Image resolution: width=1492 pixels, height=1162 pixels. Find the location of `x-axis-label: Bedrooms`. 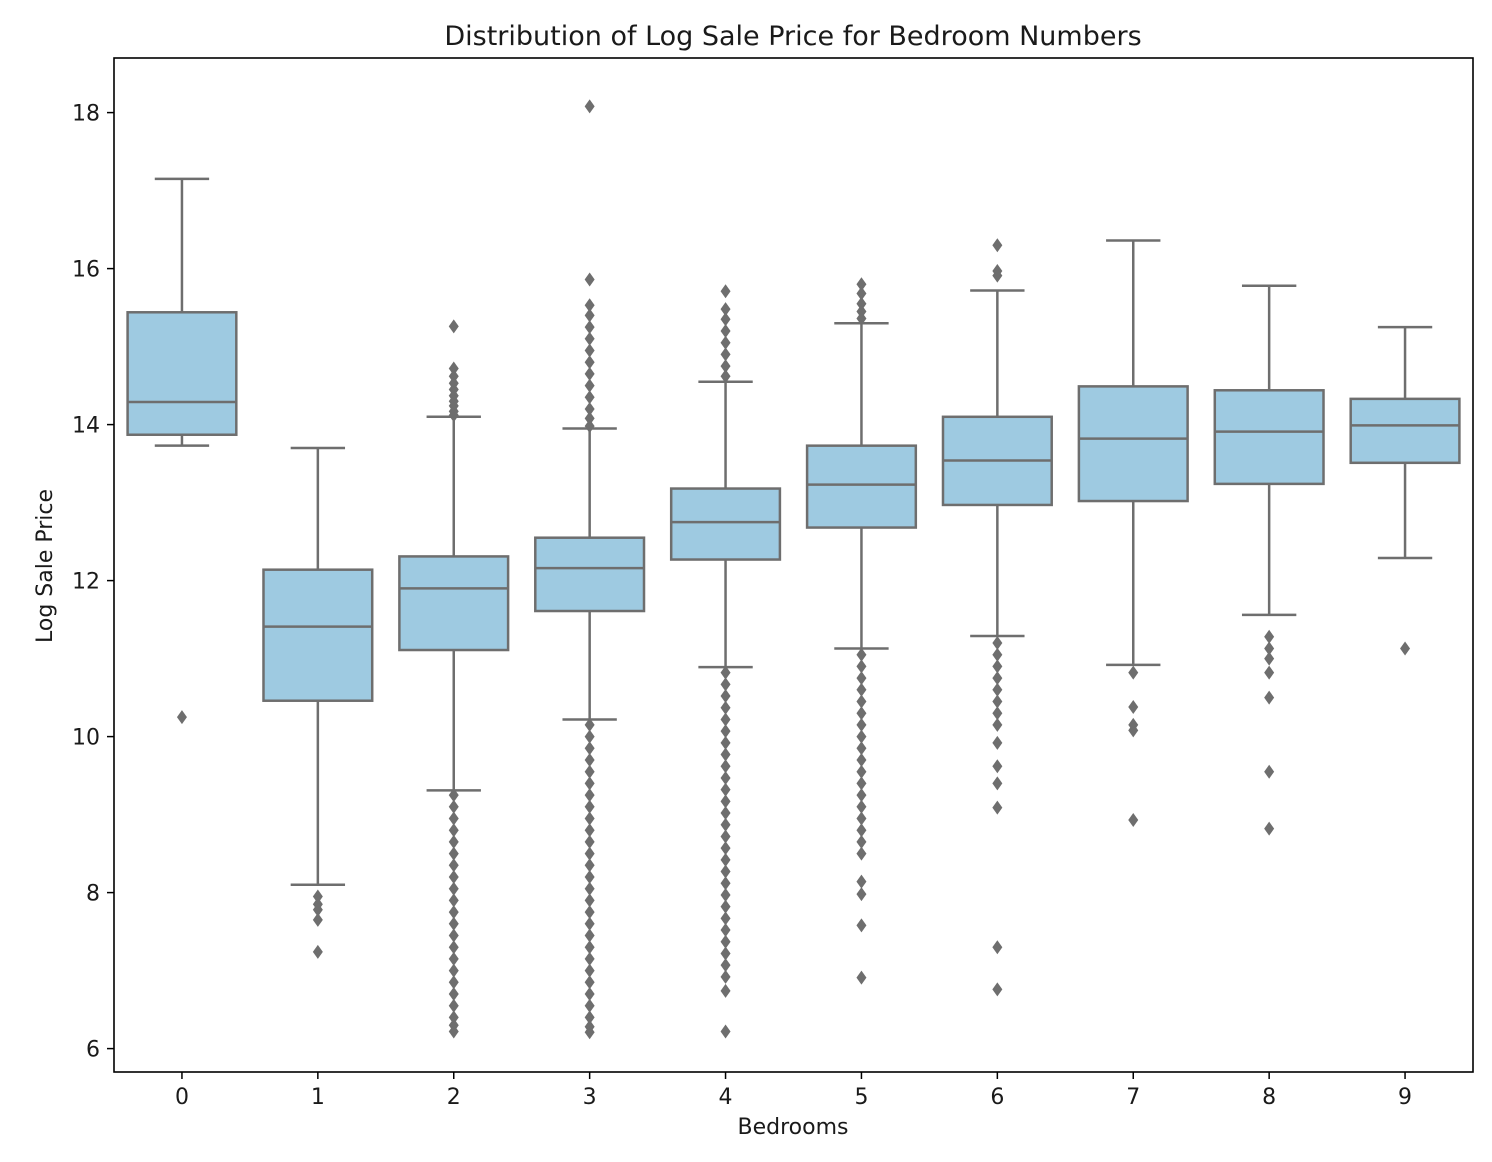

x-axis-label: Bedrooms is located at coordinates (793, 1127).